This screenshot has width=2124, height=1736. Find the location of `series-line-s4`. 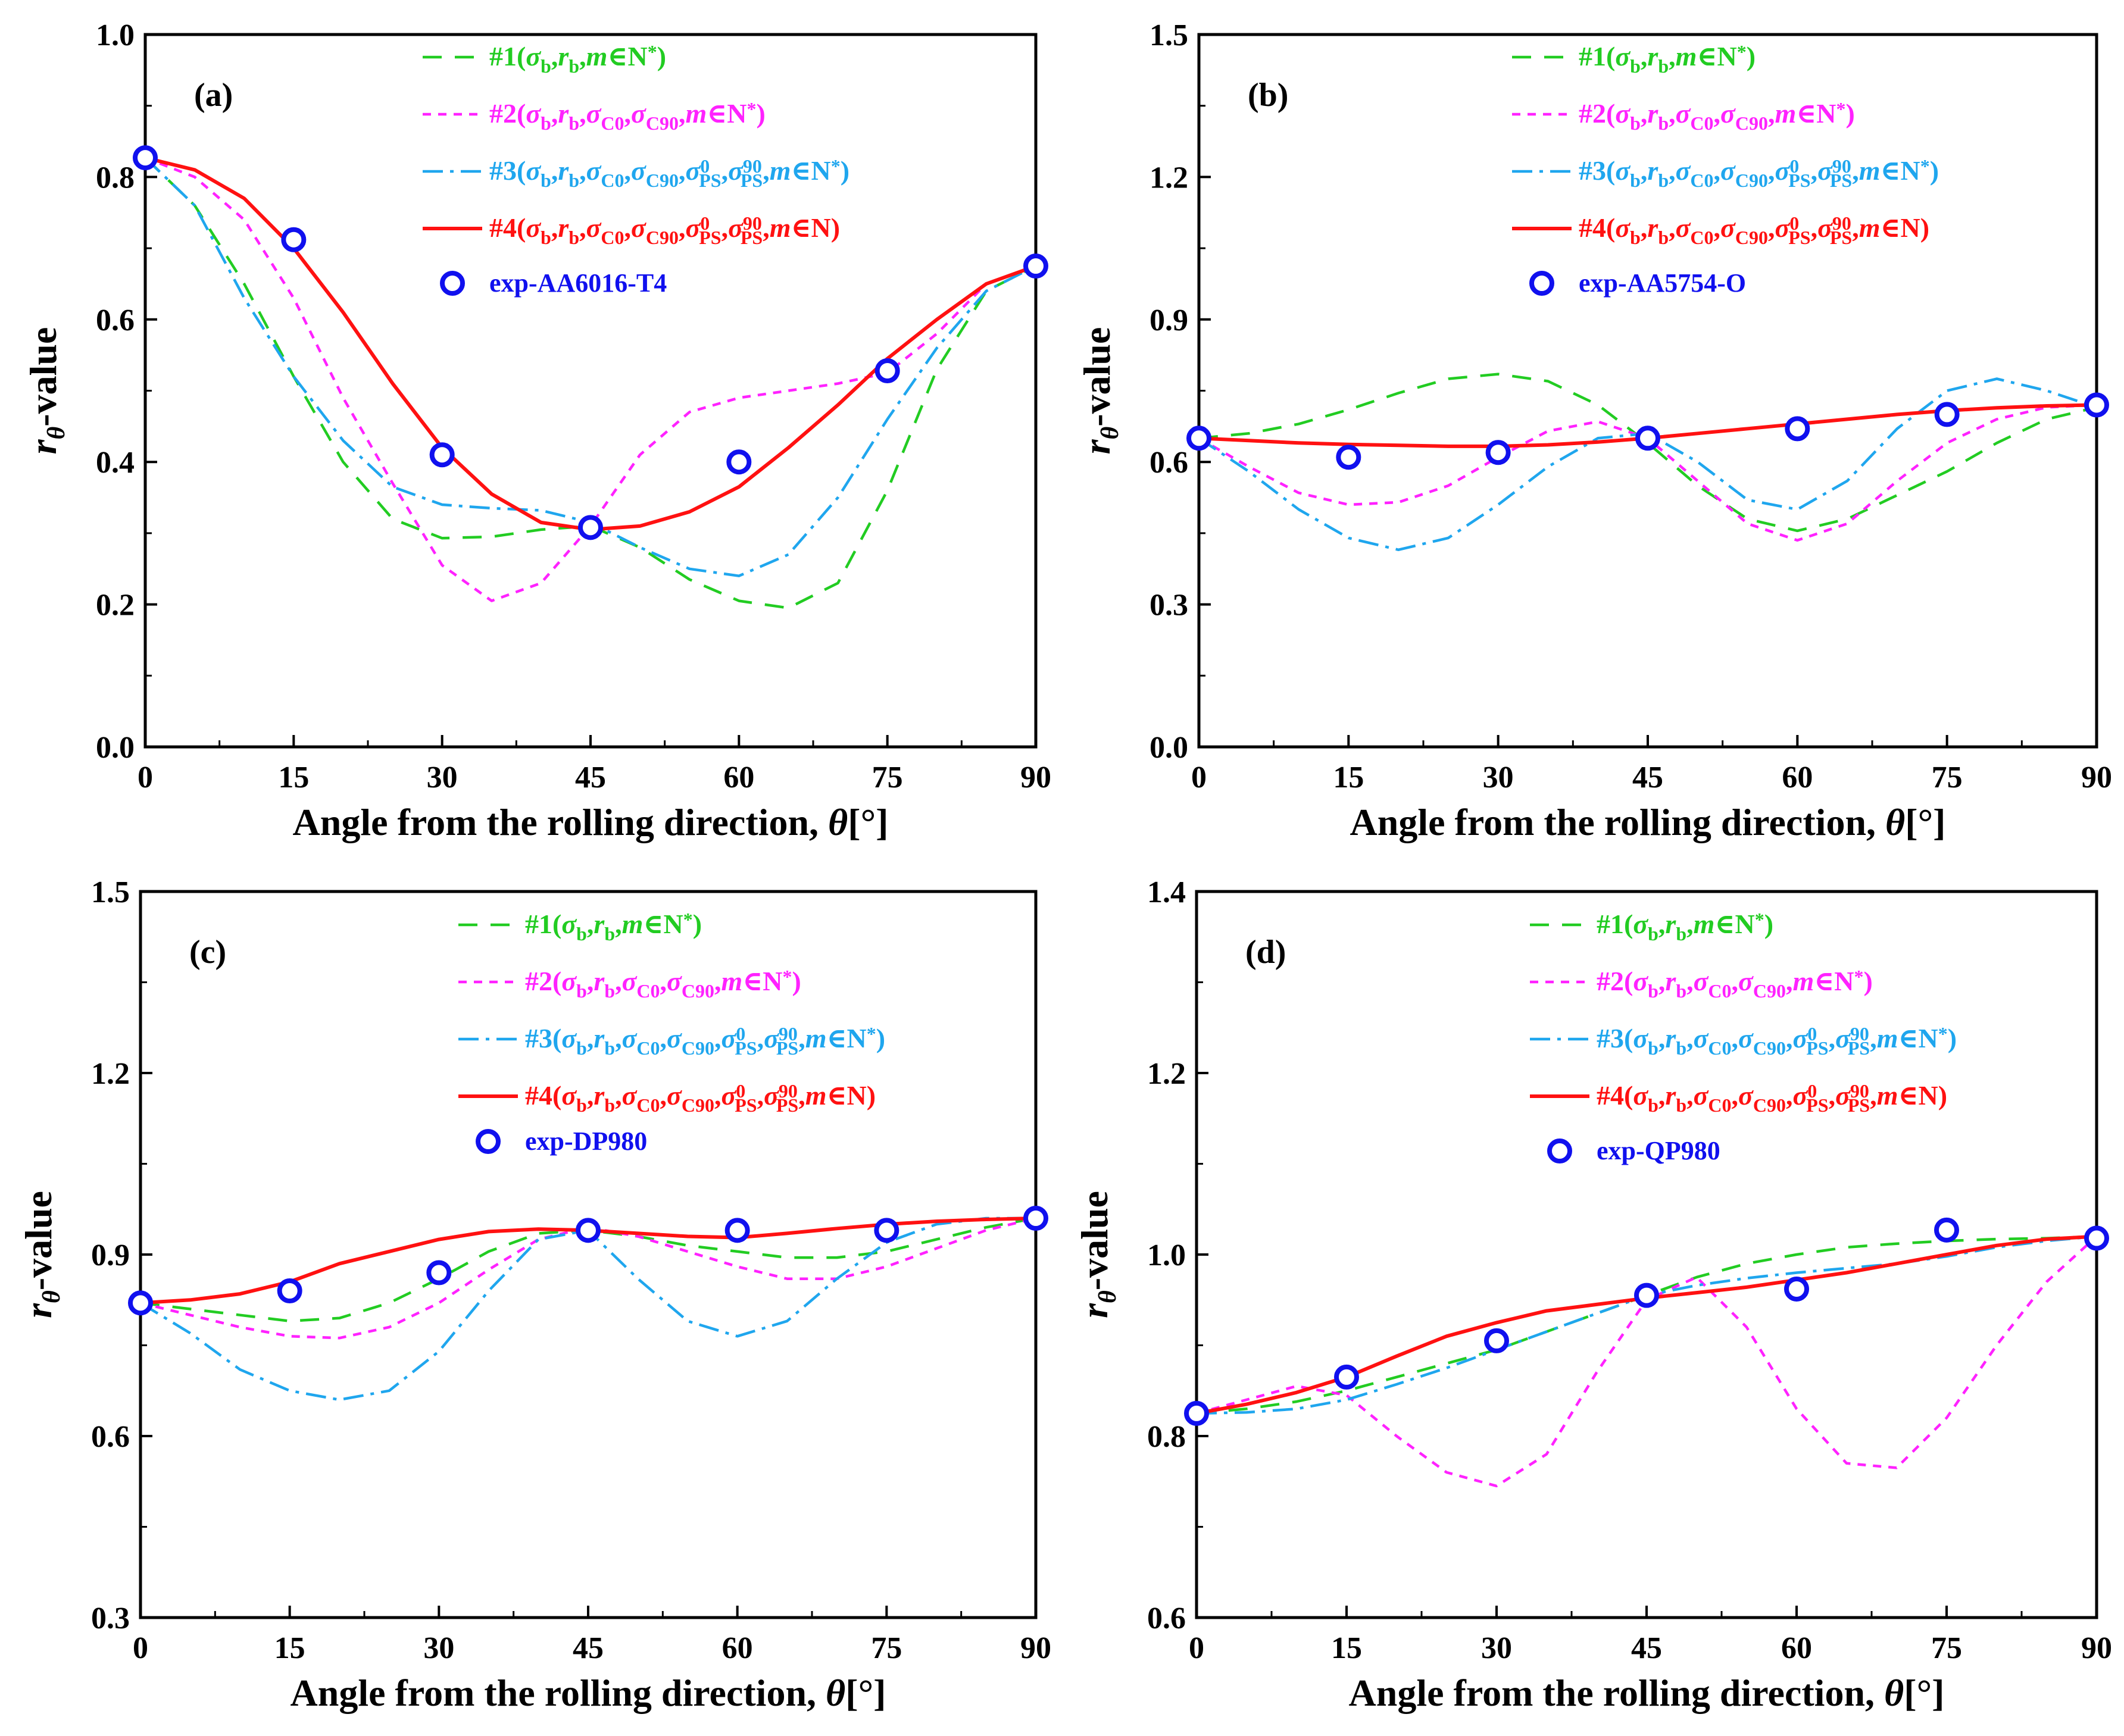

series-line-s4 is located at coordinates (1646, 1324).